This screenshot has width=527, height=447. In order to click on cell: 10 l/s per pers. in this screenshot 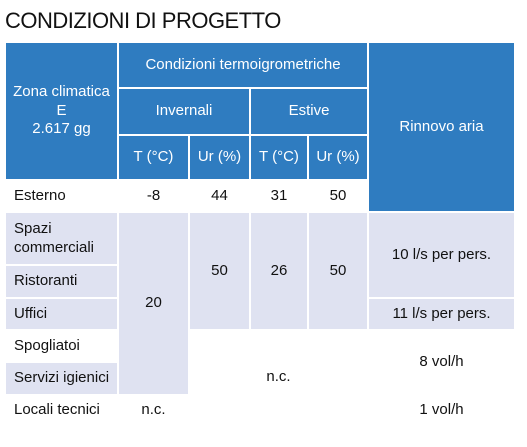, I will do `click(441, 255)`.